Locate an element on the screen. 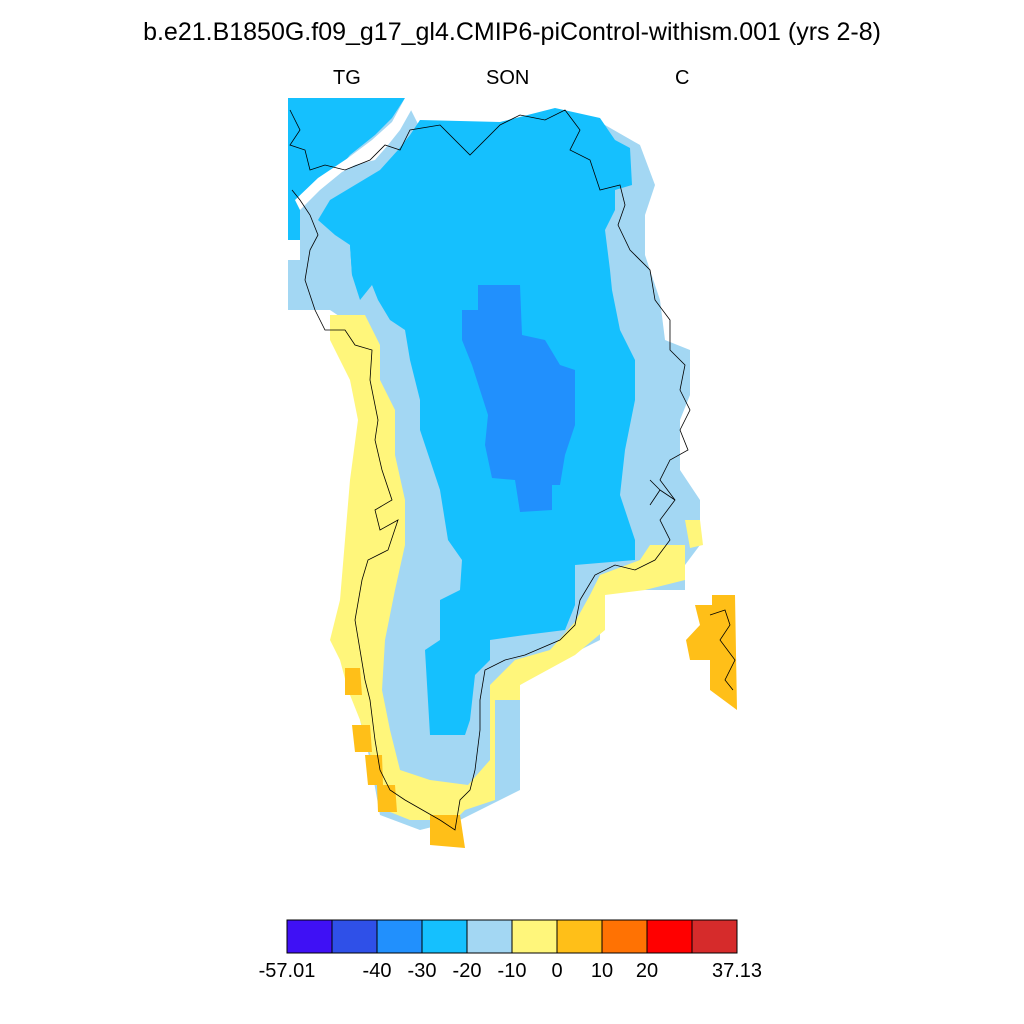  map-fill-yellow-east is located at coordinates (694, 534).